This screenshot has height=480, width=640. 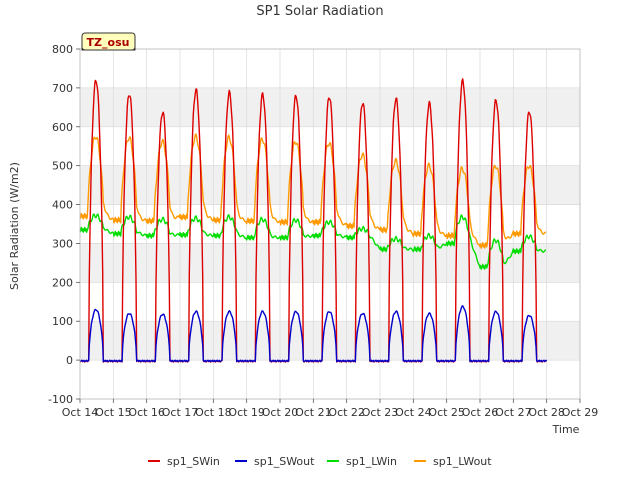 I want to click on y-axis-title: Solar Radiation (W/m2), so click(x=14, y=226).